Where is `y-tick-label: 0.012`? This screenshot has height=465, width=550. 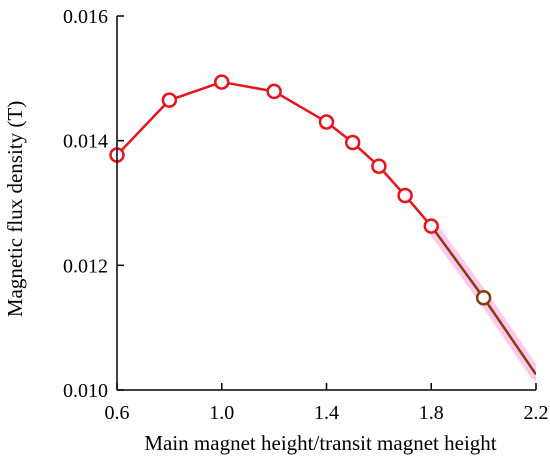 y-tick-label: 0.012 is located at coordinates (85, 266).